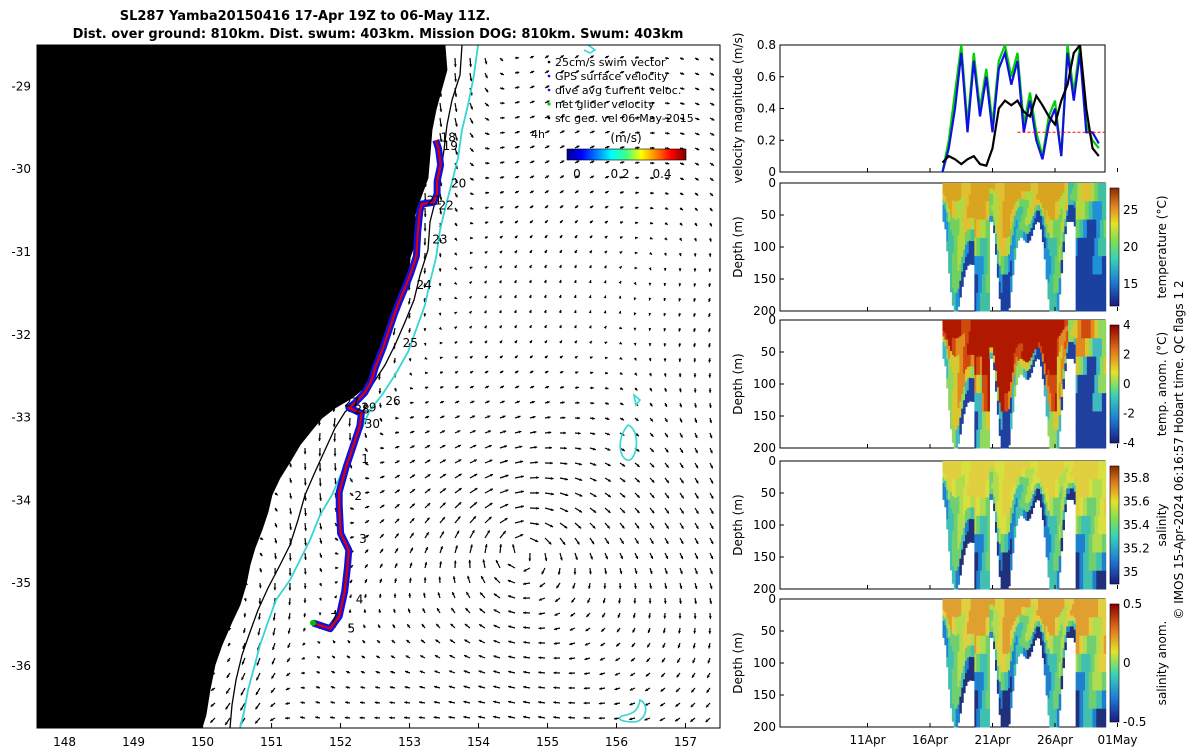 Image resolution: width=1200 pixels, height=750 pixels. Describe the element at coordinates (768, 215) in the screenshot. I see `section-0-ytick-label-1: 50` at that location.